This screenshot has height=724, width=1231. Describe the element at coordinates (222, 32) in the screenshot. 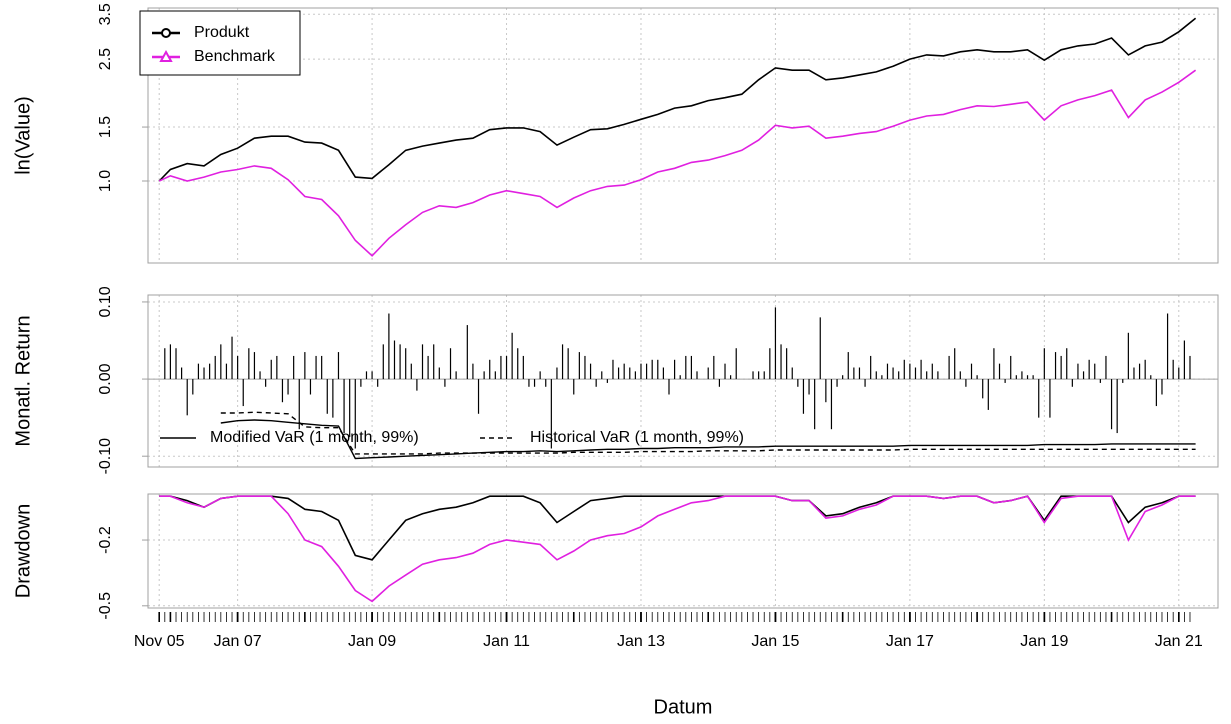

I see `legend-label: Produkt` at that location.